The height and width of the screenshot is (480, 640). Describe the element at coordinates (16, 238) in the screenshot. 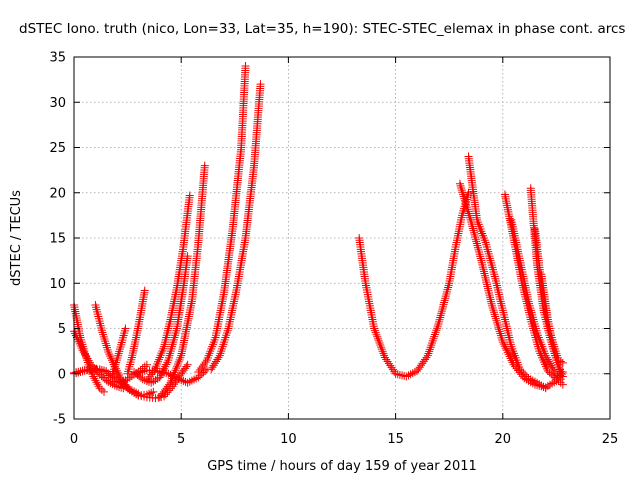

I see `y-axis-label: dSTEC / TECUs` at that location.